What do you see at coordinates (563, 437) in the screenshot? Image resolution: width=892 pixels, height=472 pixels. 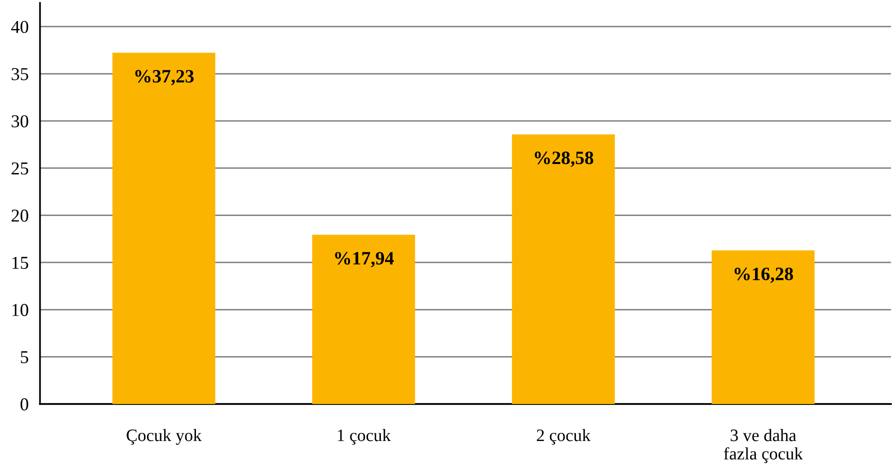 I see `x-tick-label: 2 çocuk` at bounding box center [563, 437].